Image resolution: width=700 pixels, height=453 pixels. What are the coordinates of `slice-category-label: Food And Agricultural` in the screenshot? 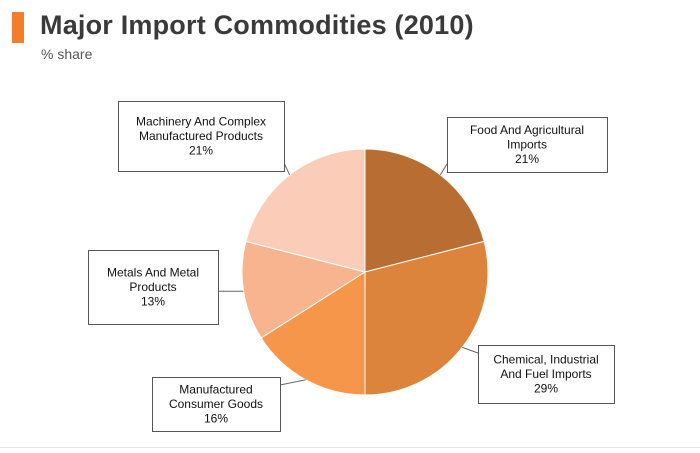 It's located at (527, 130).